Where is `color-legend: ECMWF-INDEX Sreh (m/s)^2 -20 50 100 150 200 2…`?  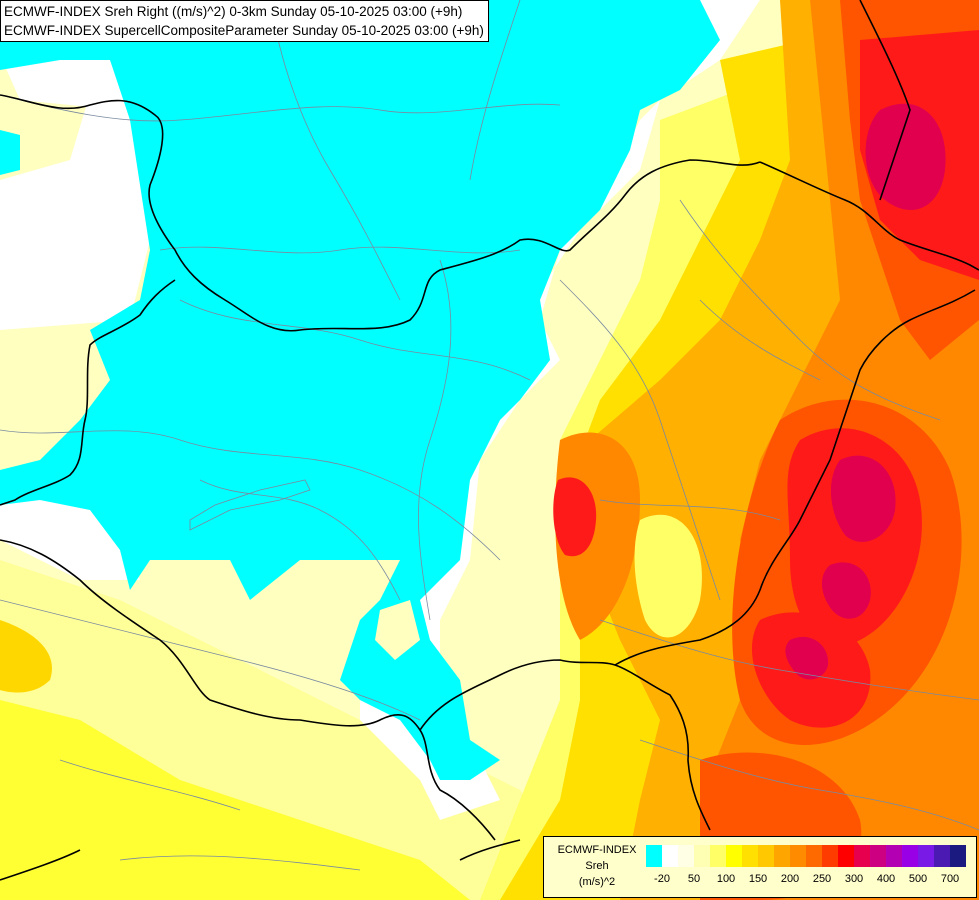
color-legend: ECMWF-INDEX Sreh (m/s)^2 -20 50 100 150 200 2… is located at coordinates (760, 867).